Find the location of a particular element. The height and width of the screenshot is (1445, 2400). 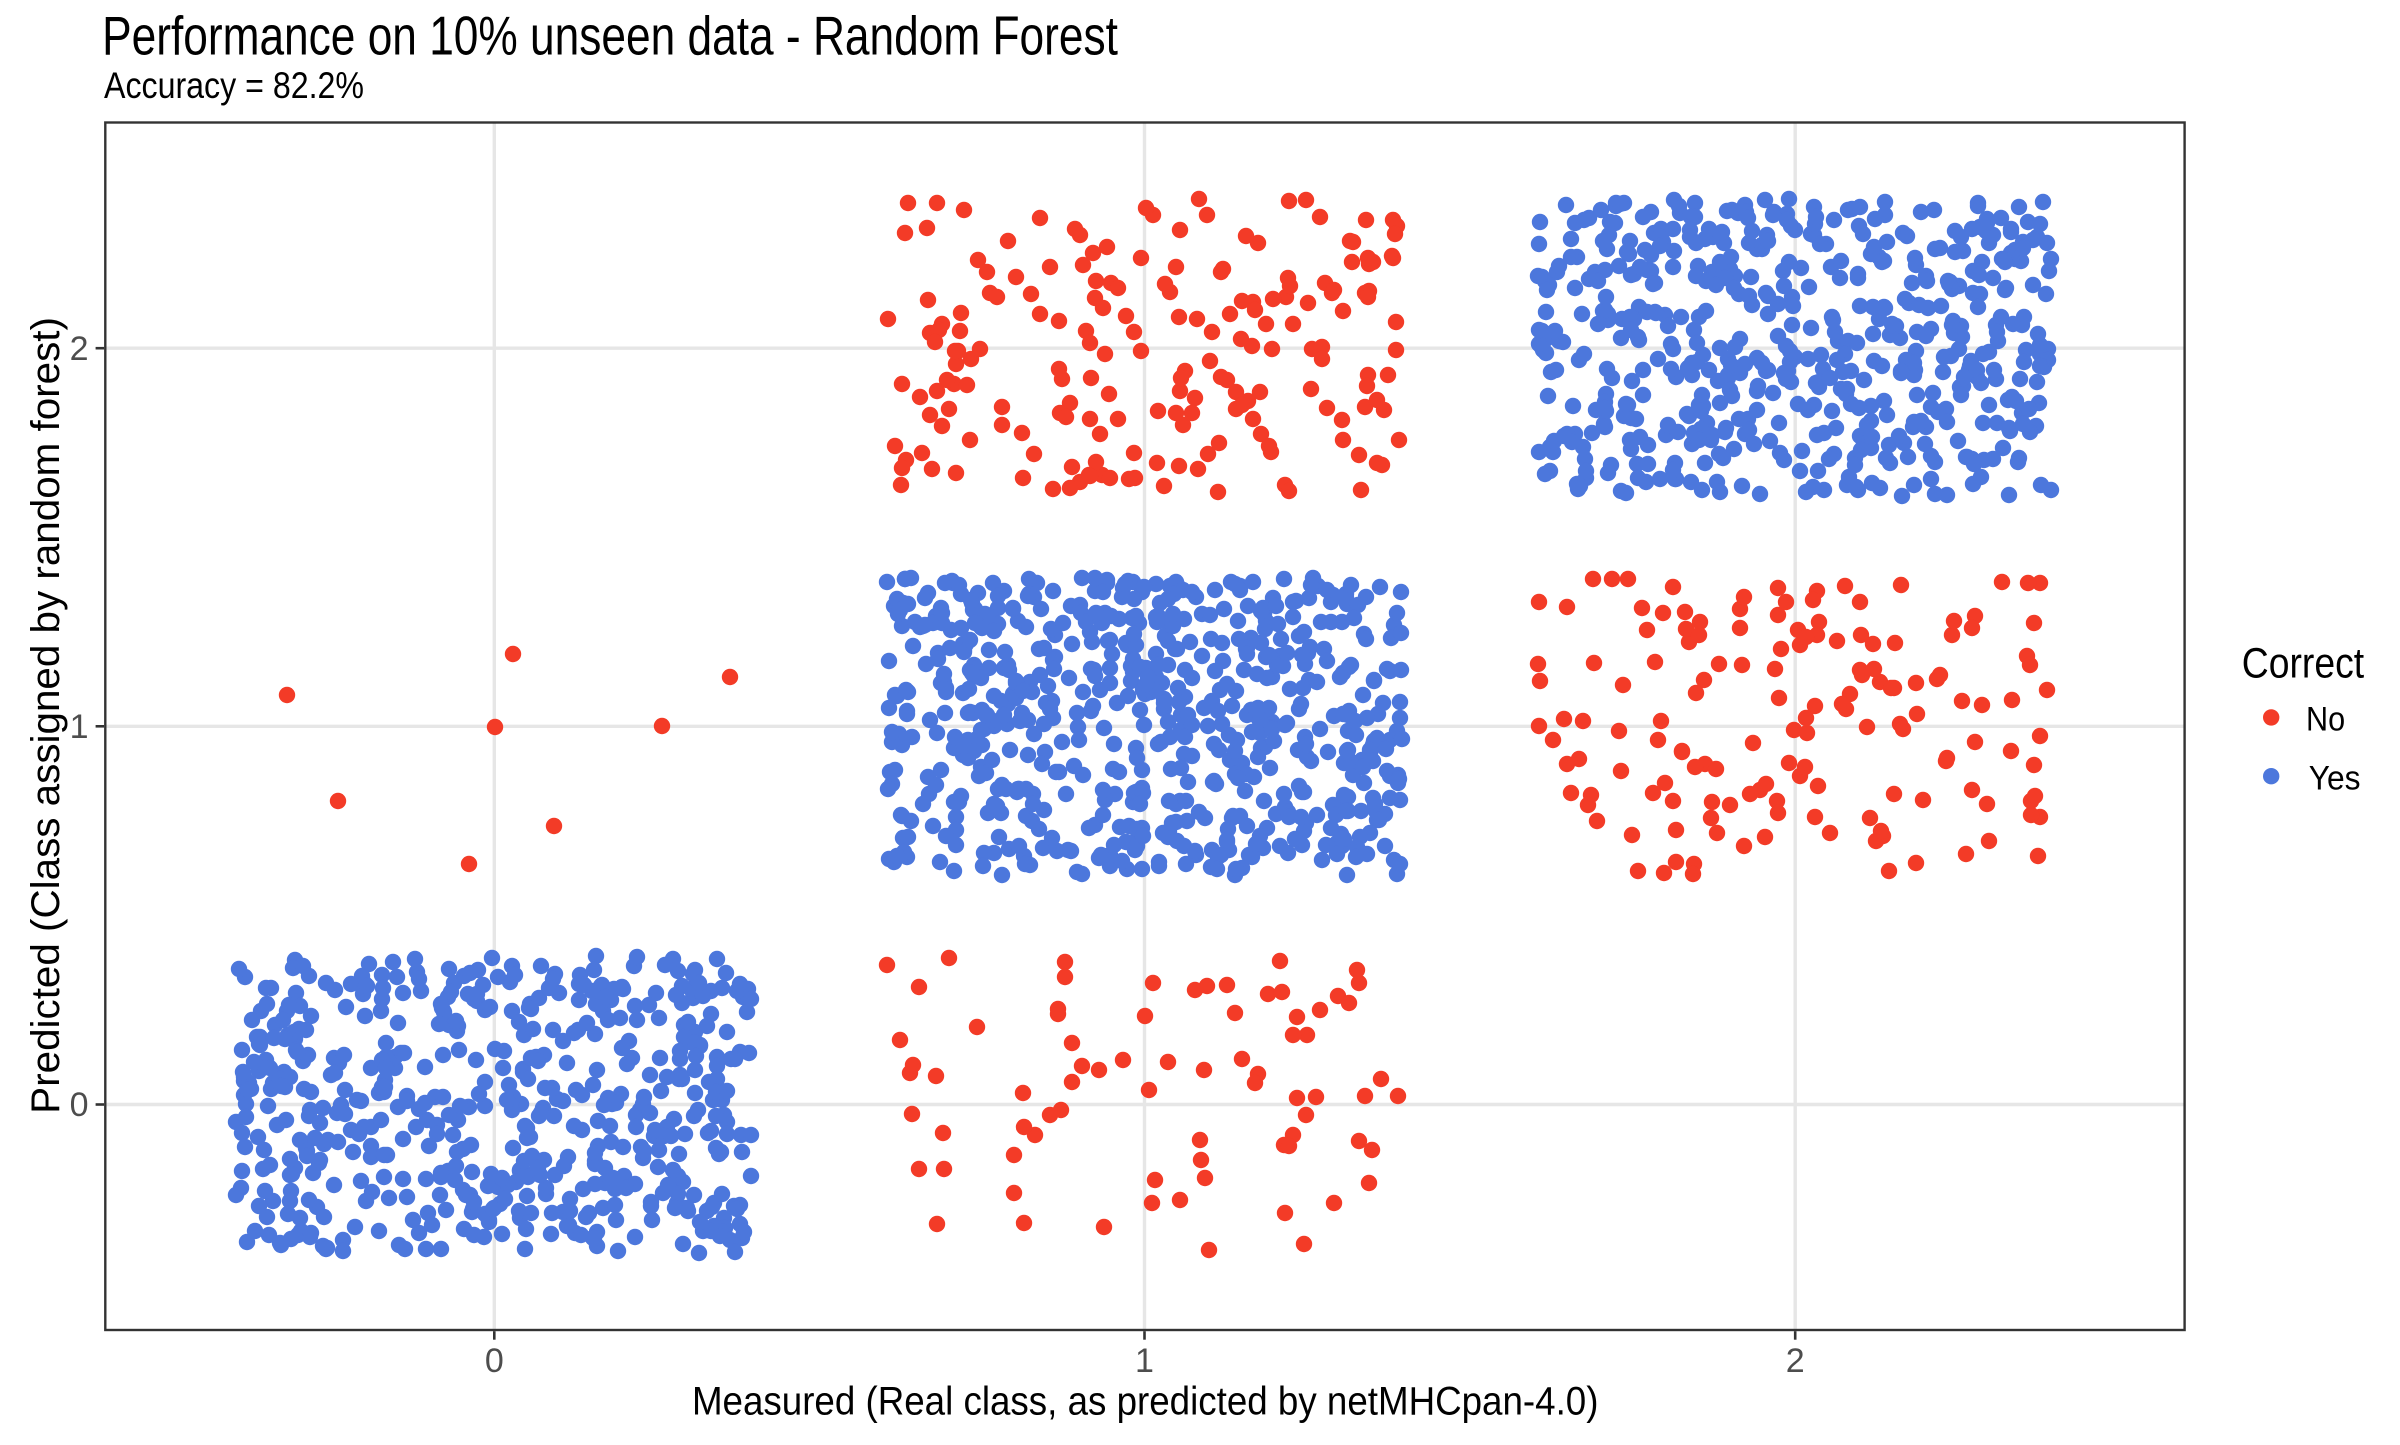

svg-text: Accuracy = 82.2% is located at coordinates (234, 85).